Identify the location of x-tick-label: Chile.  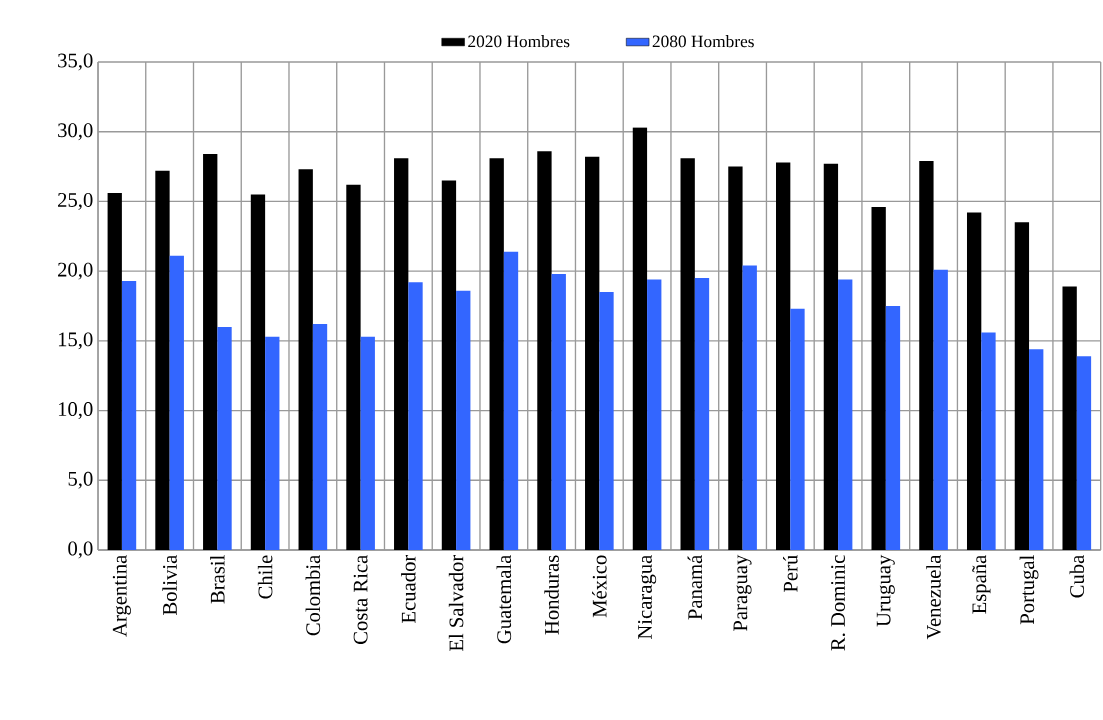
(265, 577).